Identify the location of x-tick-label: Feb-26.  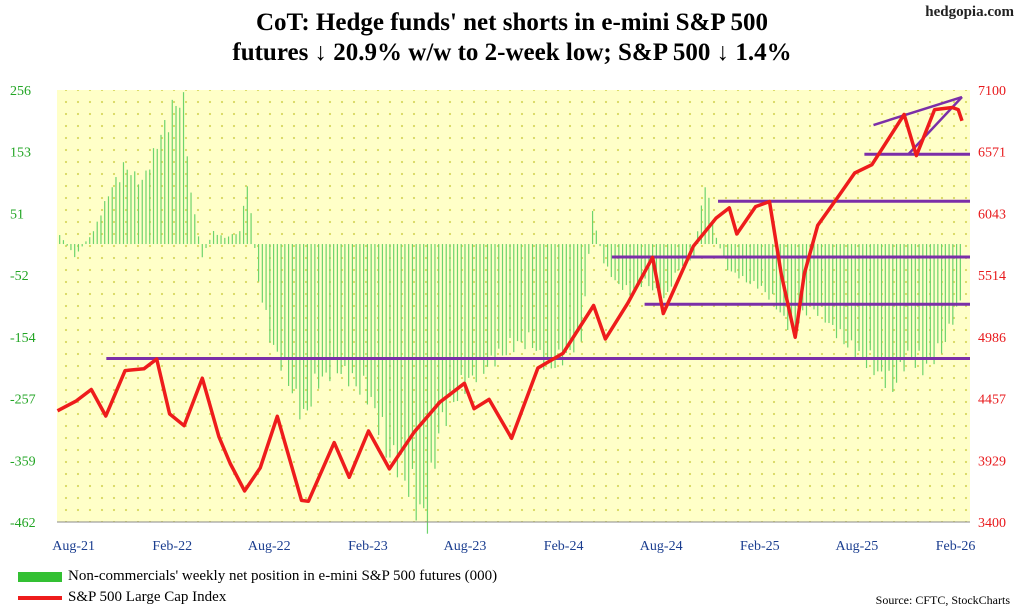
(956, 546).